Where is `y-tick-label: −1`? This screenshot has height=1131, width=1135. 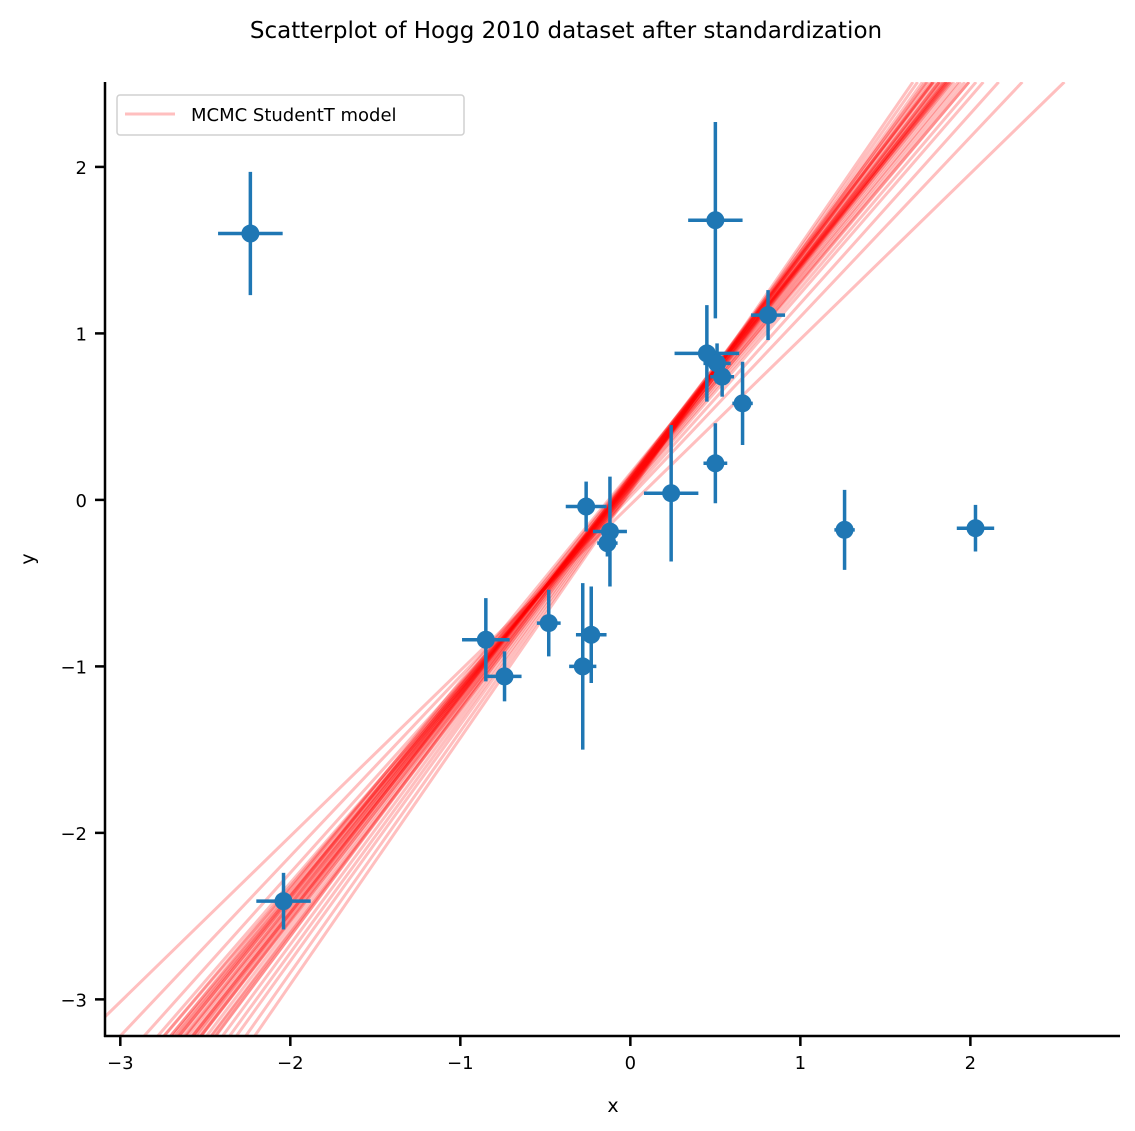
y-tick-label: −1 is located at coordinates (73, 667).